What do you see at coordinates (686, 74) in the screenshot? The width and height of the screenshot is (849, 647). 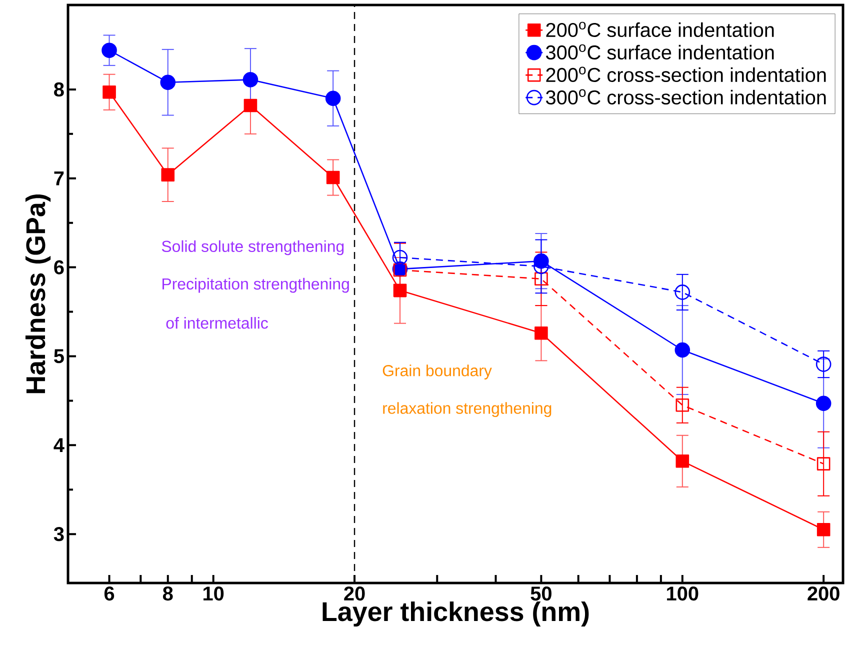 I see `legend-label: 200$^{o}$C cross-section indentation` at bounding box center [686, 74].